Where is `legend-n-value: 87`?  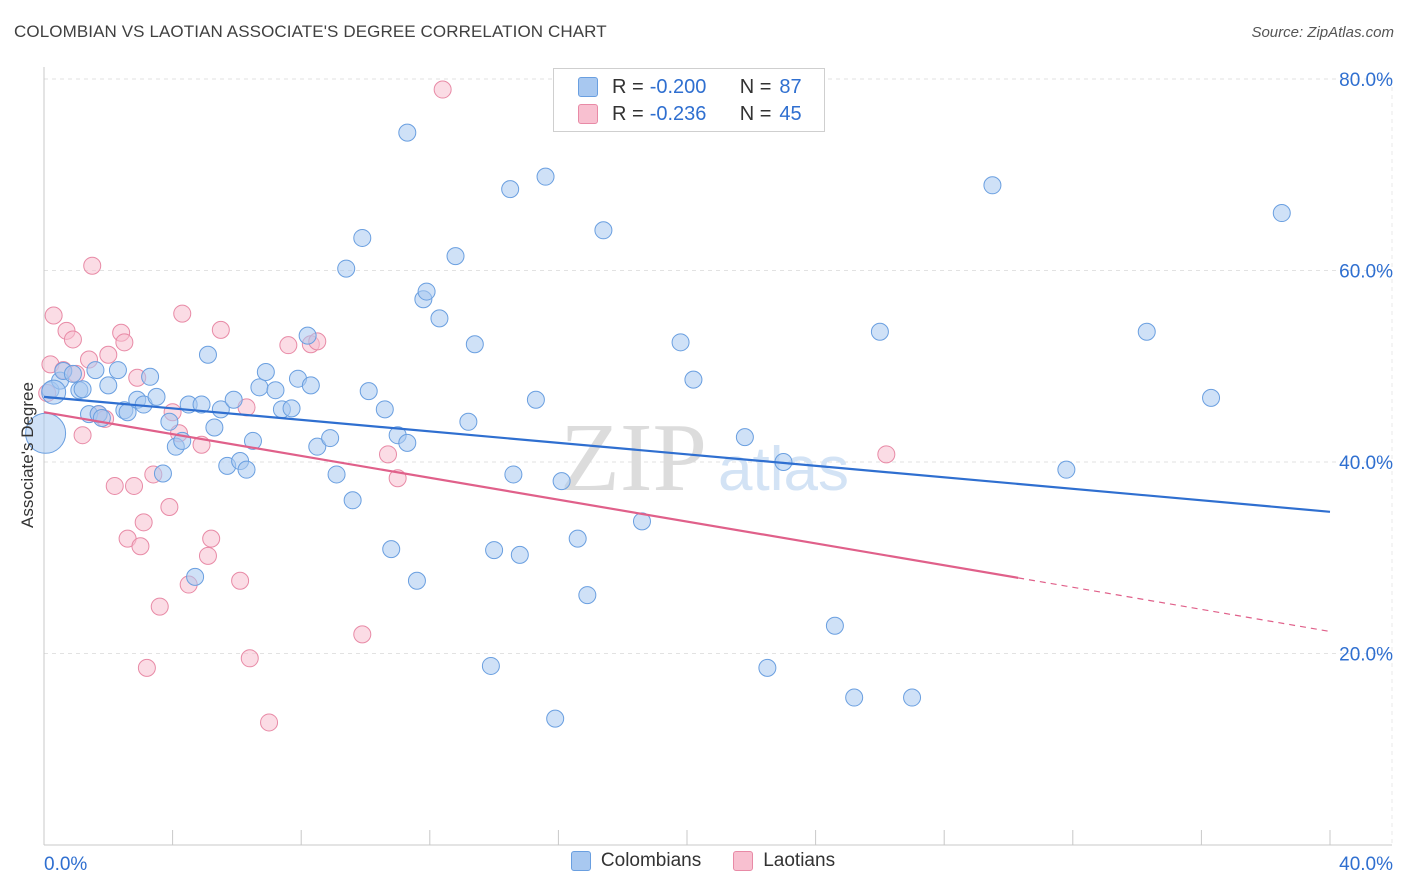 legend-n-value: 87 is located at coordinates (790, 86).